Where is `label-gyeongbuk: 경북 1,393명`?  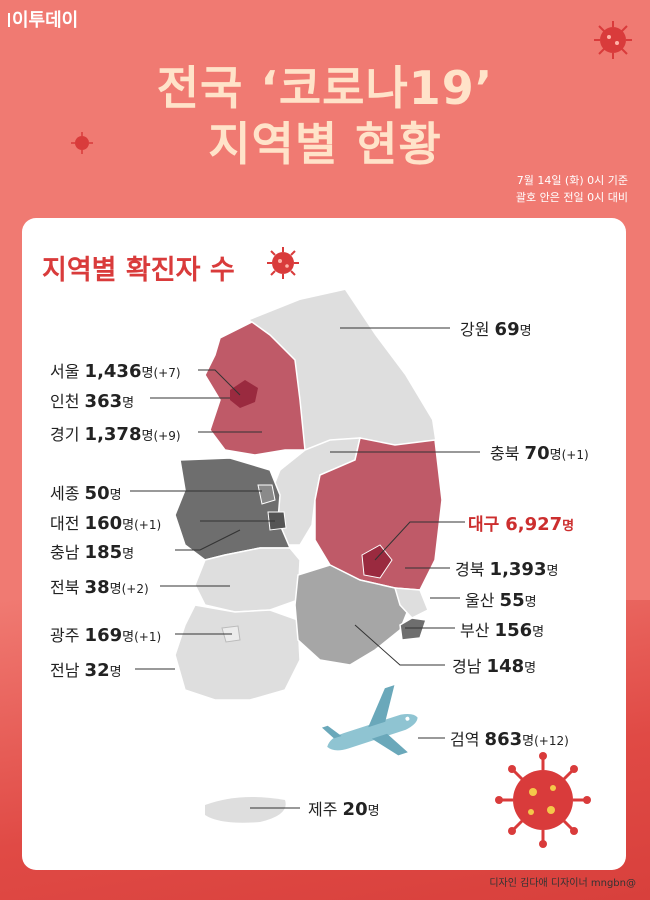
label-gyeongbuk: 경북 1,393명 is located at coordinates (507, 569).